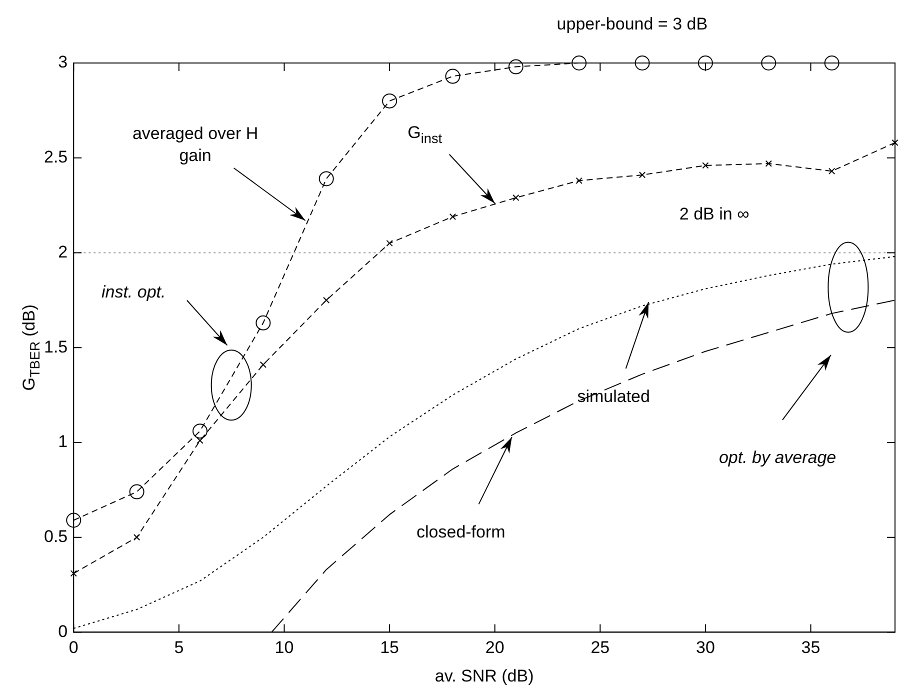 The height and width of the screenshot is (697, 911). Describe the element at coordinates (810, 648) in the screenshot. I see `x-tick-label: 35` at that location.